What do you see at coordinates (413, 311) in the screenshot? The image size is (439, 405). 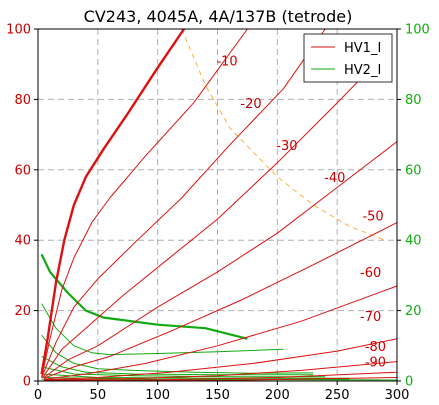 I see `y2-tick-label: 20` at bounding box center [413, 311].